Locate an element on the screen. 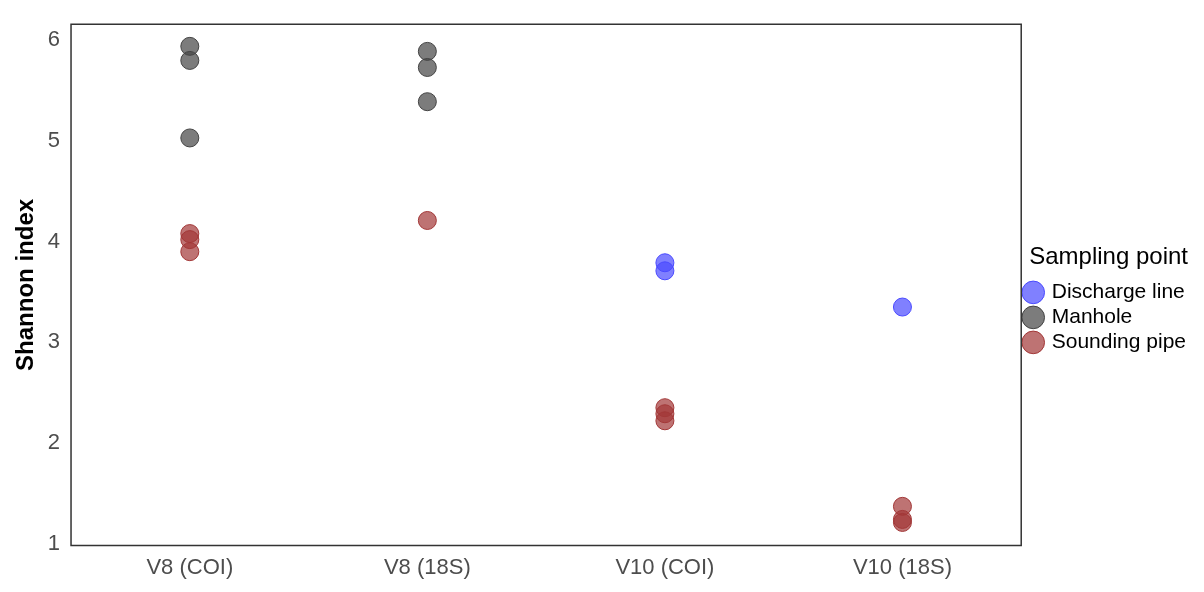 The width and height of the screenshot is (1204, 592). y-tick-label: 1 is located at coordinates (54, 542).